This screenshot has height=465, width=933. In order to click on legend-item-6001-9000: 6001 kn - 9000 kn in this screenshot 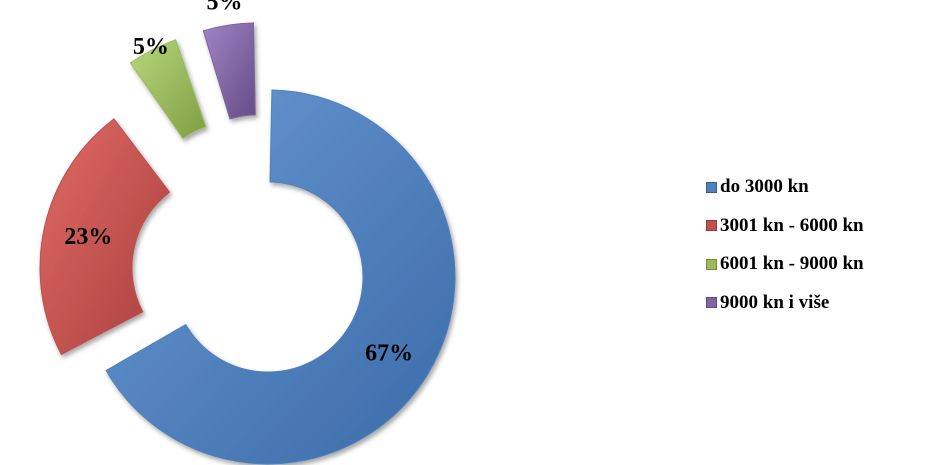, I will do `click(785, 264)`.